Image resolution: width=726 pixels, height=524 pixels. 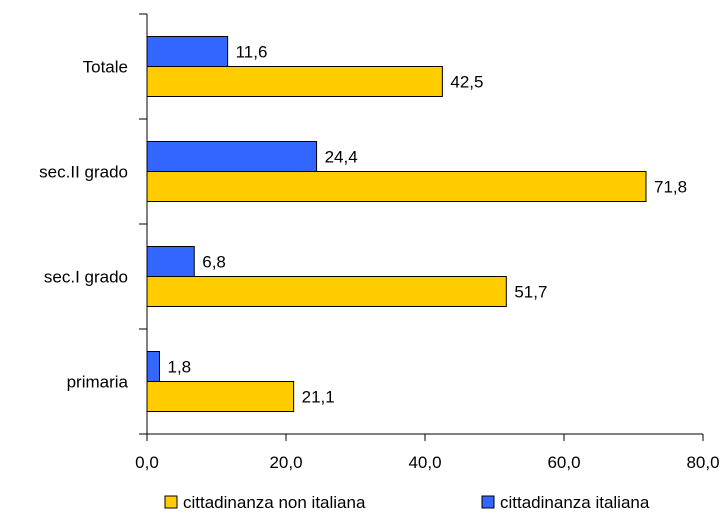 What do you see at coordinates (83, 172) in the screenshot?
I see `category-label: sec.II grado` at bounding box center [83, 172].